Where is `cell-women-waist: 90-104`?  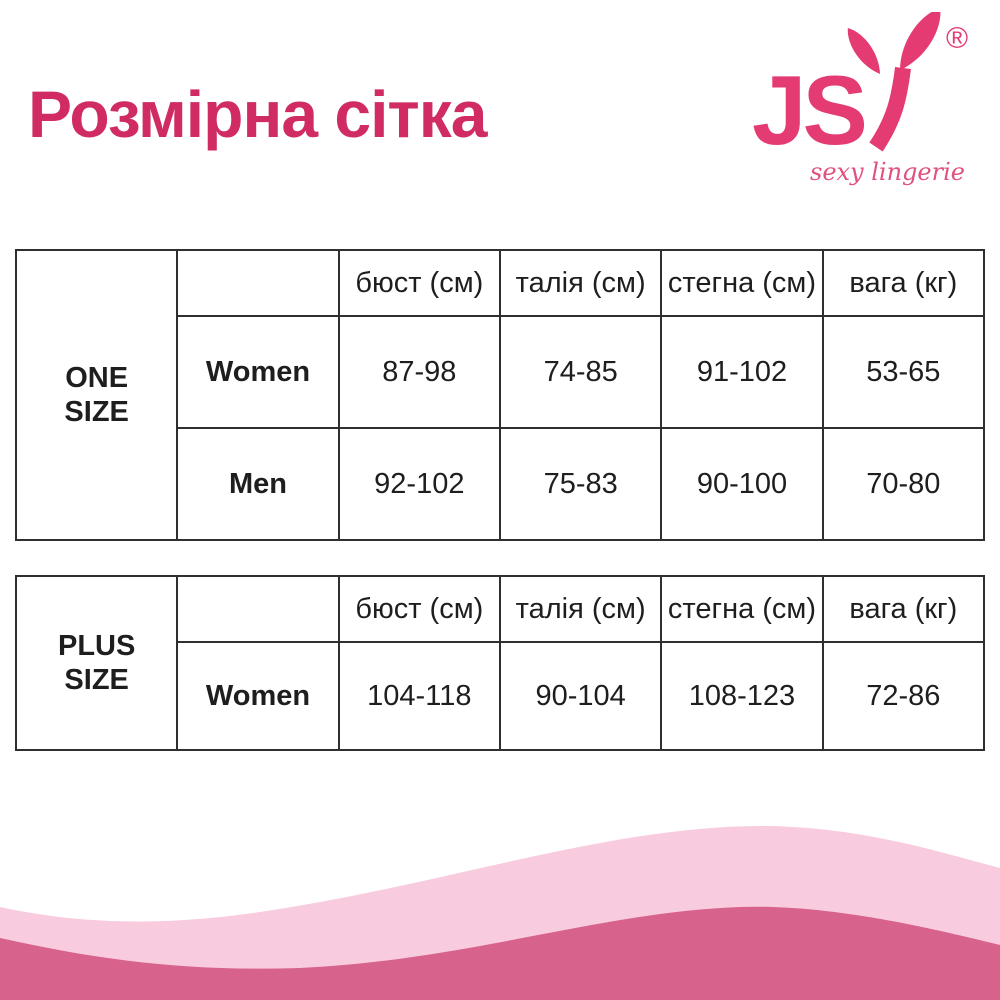 cell-women-waist: 90-104 is located at coordinates (580, 696).